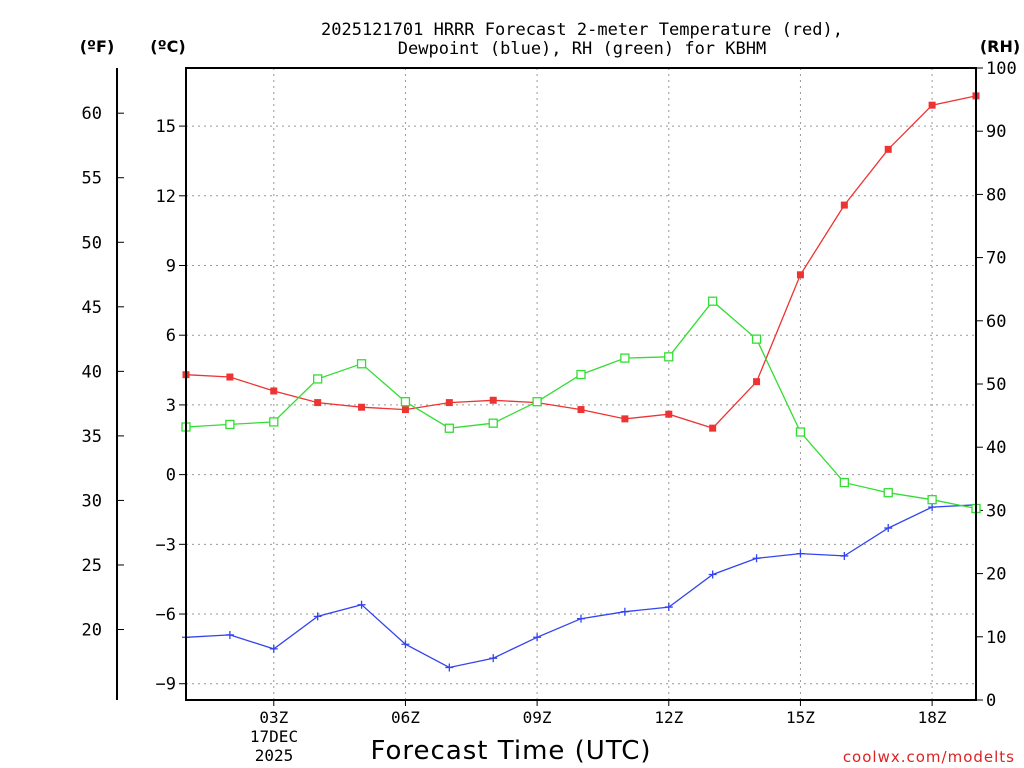 The height and width of the screenshot is (768, 1024). I want to click on celsius-tick-label: 12, so click(166, 197).